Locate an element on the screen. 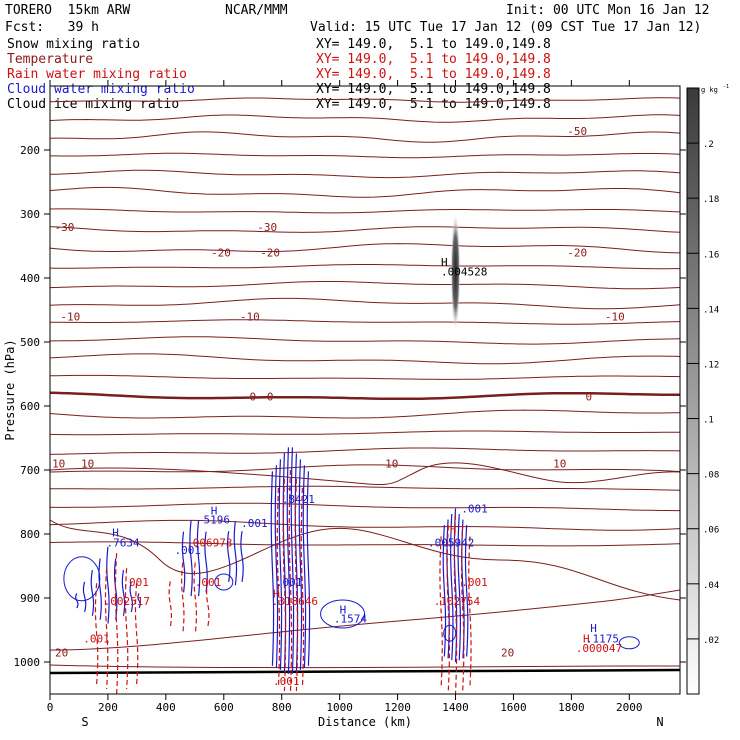 The image size is (740, 740). center-label: NCAR/MMM is located at coordinates (256, 10).